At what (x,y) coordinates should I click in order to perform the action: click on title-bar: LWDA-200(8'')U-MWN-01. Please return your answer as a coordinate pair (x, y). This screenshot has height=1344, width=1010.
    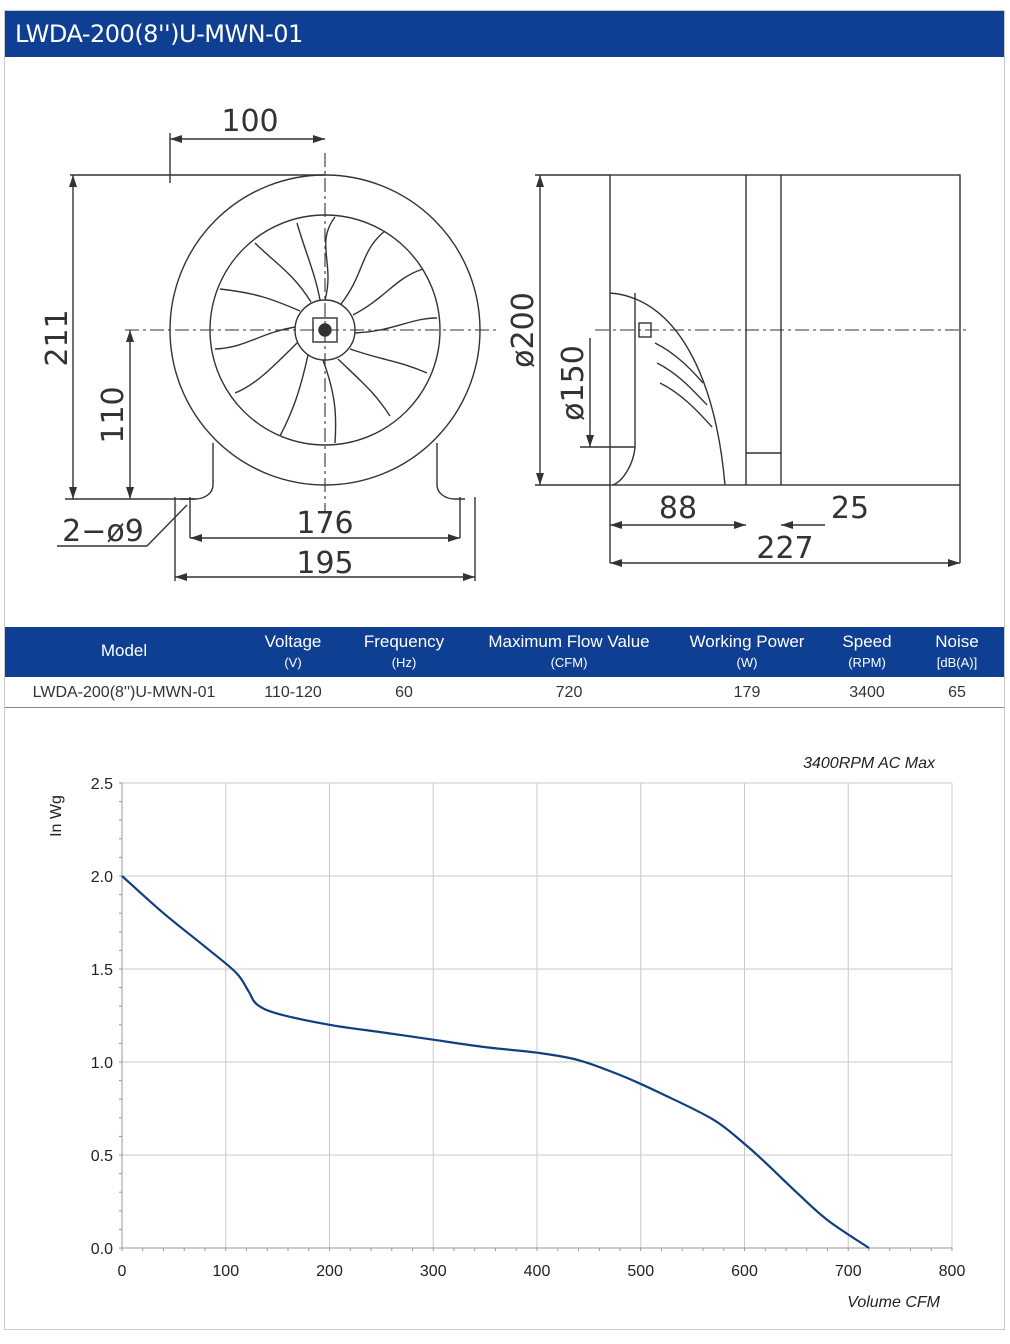
    Looking at the image, I should click on (504, 34).